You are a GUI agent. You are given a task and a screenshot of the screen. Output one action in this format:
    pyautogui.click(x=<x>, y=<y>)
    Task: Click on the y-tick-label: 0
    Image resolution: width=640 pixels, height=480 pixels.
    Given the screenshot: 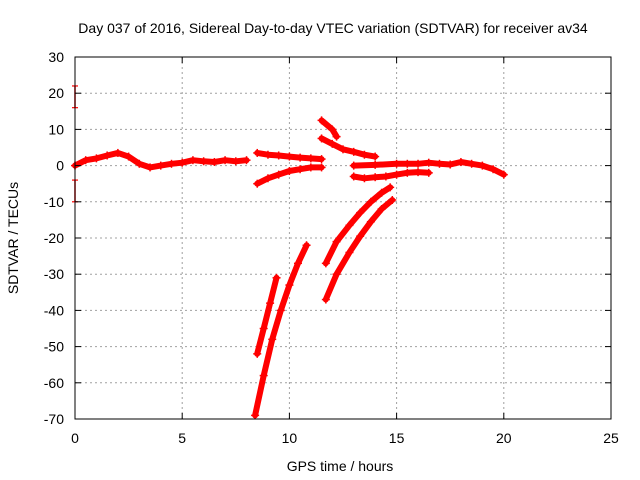 What is the action you would take?
    pyautogui.click(x=60, y=166)
    